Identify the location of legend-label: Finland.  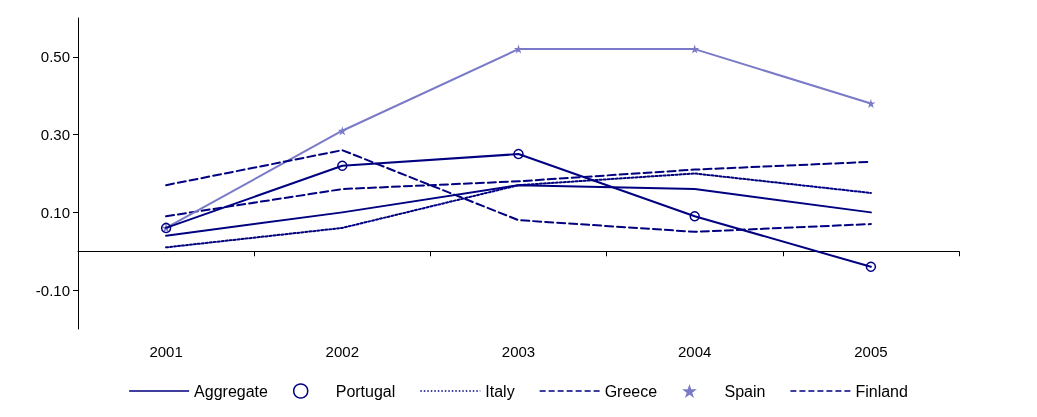
(881, 391).